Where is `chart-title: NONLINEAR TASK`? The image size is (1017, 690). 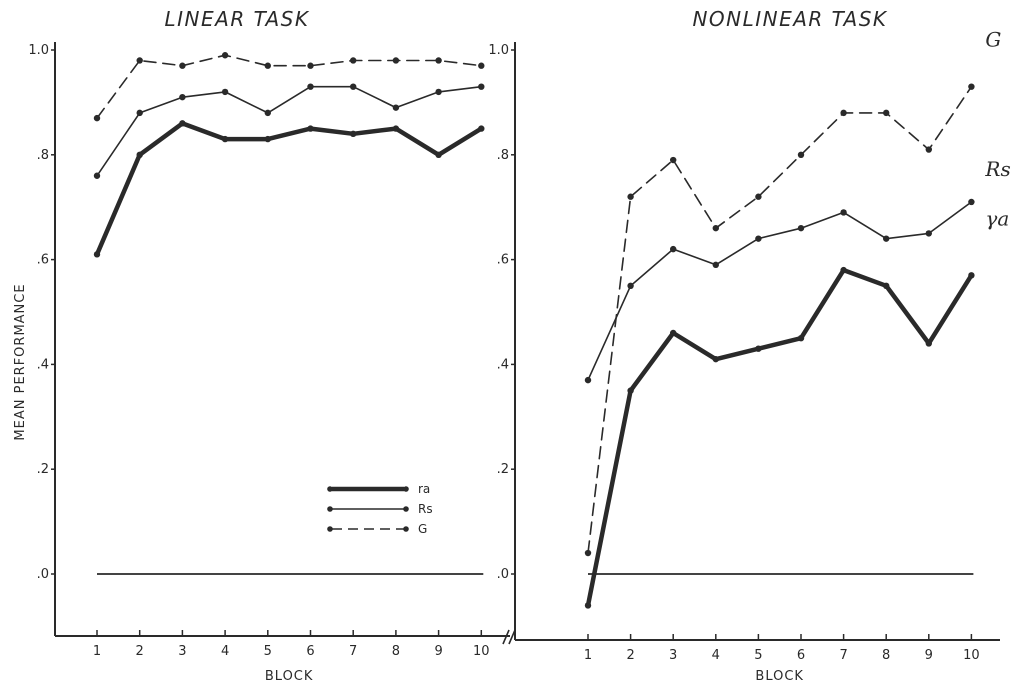 chart-title: NONLINEAR TASK is located at coordinates (789, 19).